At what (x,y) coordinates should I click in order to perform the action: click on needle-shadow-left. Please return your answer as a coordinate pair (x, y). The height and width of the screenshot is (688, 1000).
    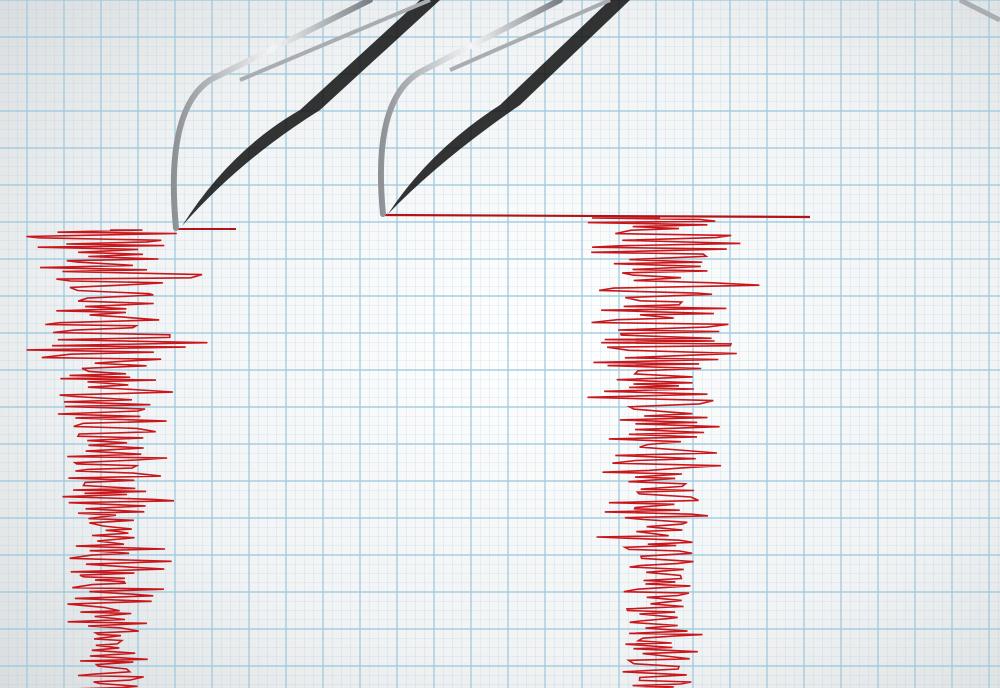
    Looking at the image, I should click on (311, 113).